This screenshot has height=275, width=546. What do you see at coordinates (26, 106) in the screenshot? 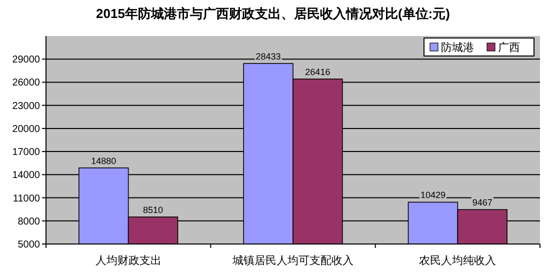
I see `y-tick-label: 23000` at bounding box center [26, 106].